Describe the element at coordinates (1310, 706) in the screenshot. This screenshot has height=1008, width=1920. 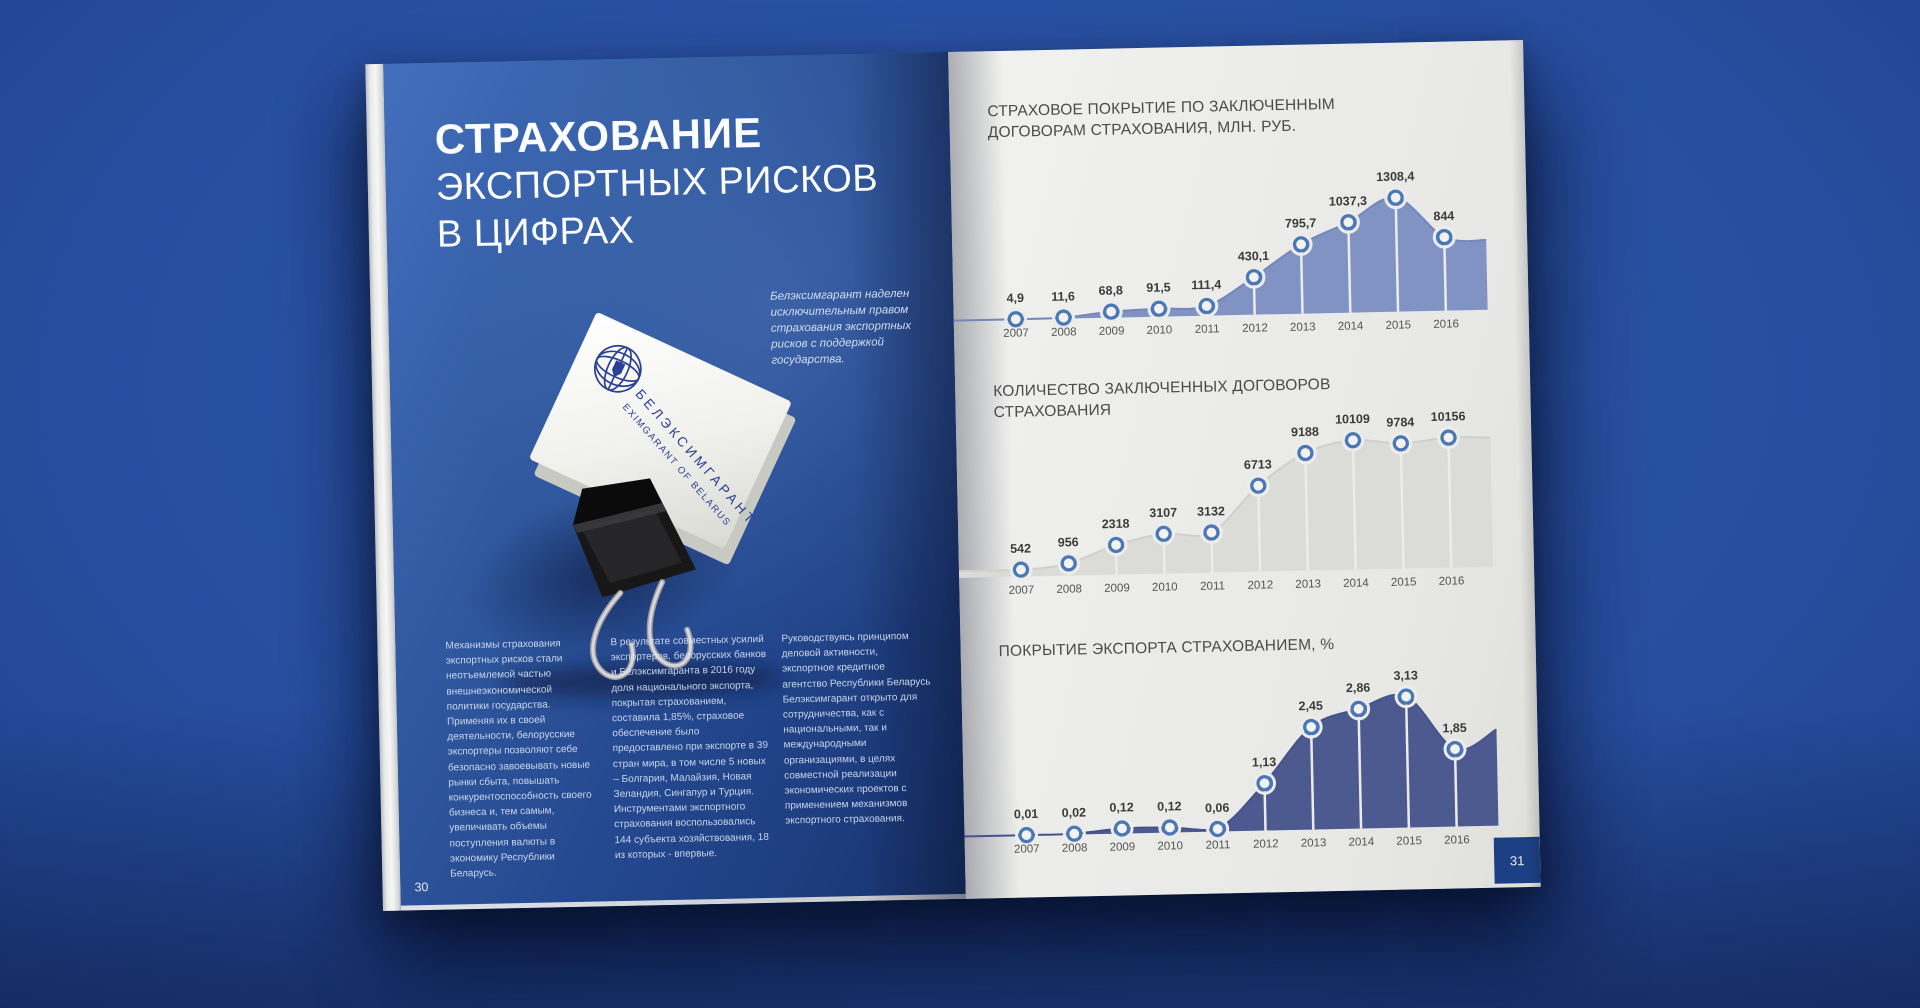
I see `value-label: 2,45` at that location.